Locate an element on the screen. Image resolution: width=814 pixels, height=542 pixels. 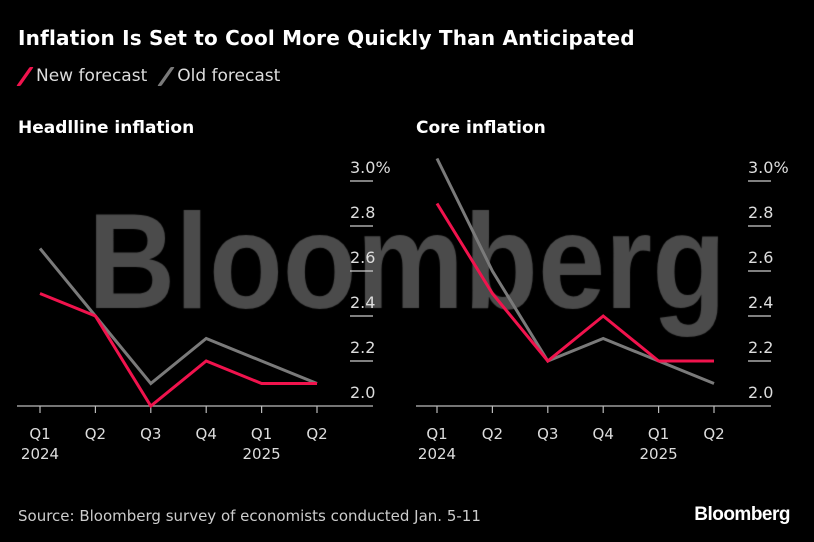
bloomberg-logo: Bloomberg is located at coordinates (742, 514).